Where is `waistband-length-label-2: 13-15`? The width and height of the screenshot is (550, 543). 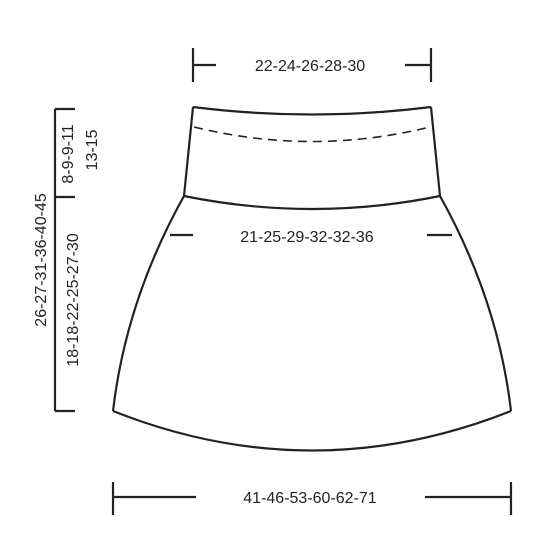
waistband-length-label-2: 13-15 is located at coordinates (92, 149).